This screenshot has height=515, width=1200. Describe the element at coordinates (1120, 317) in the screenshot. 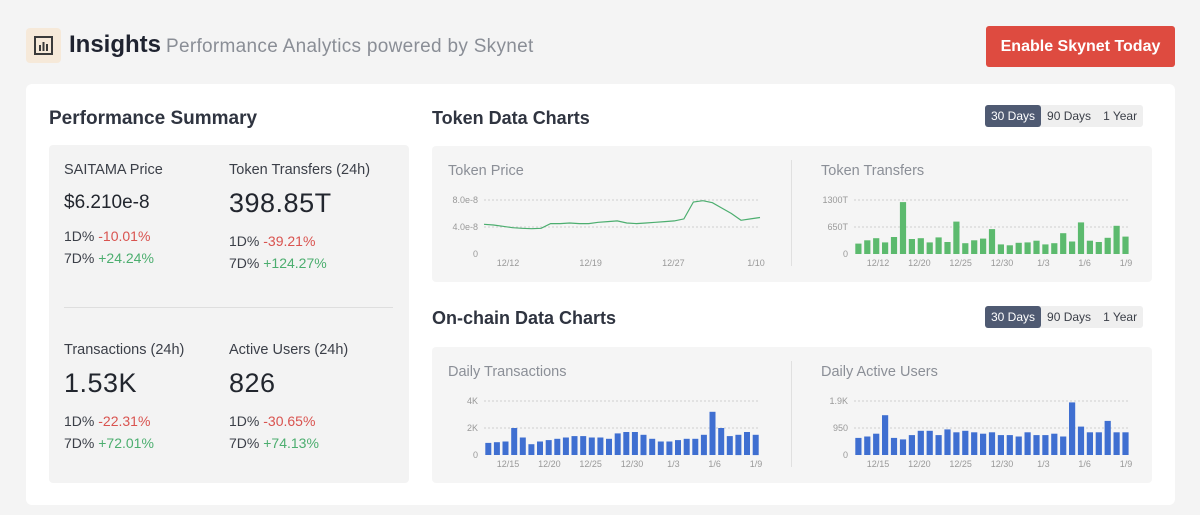

I see `onchain-range-1-year: 1 Year` at that location.